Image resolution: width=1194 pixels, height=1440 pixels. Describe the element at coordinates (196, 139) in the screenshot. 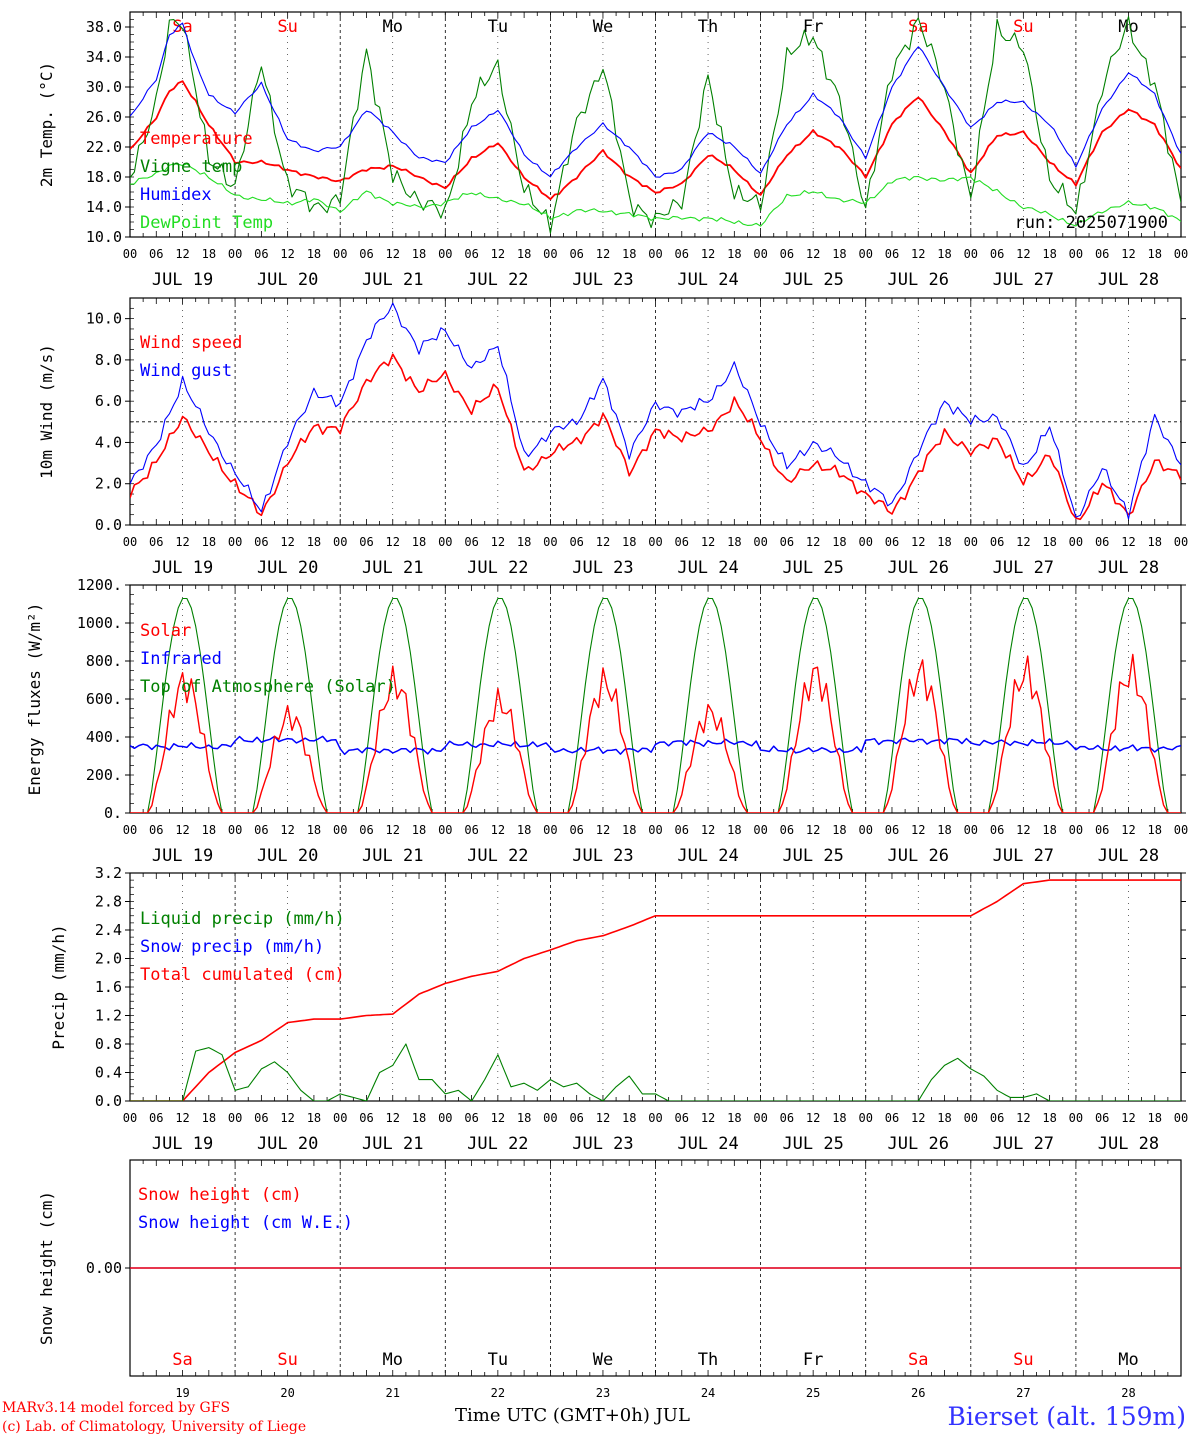

I see `legend-entry: Temperature` at that location.